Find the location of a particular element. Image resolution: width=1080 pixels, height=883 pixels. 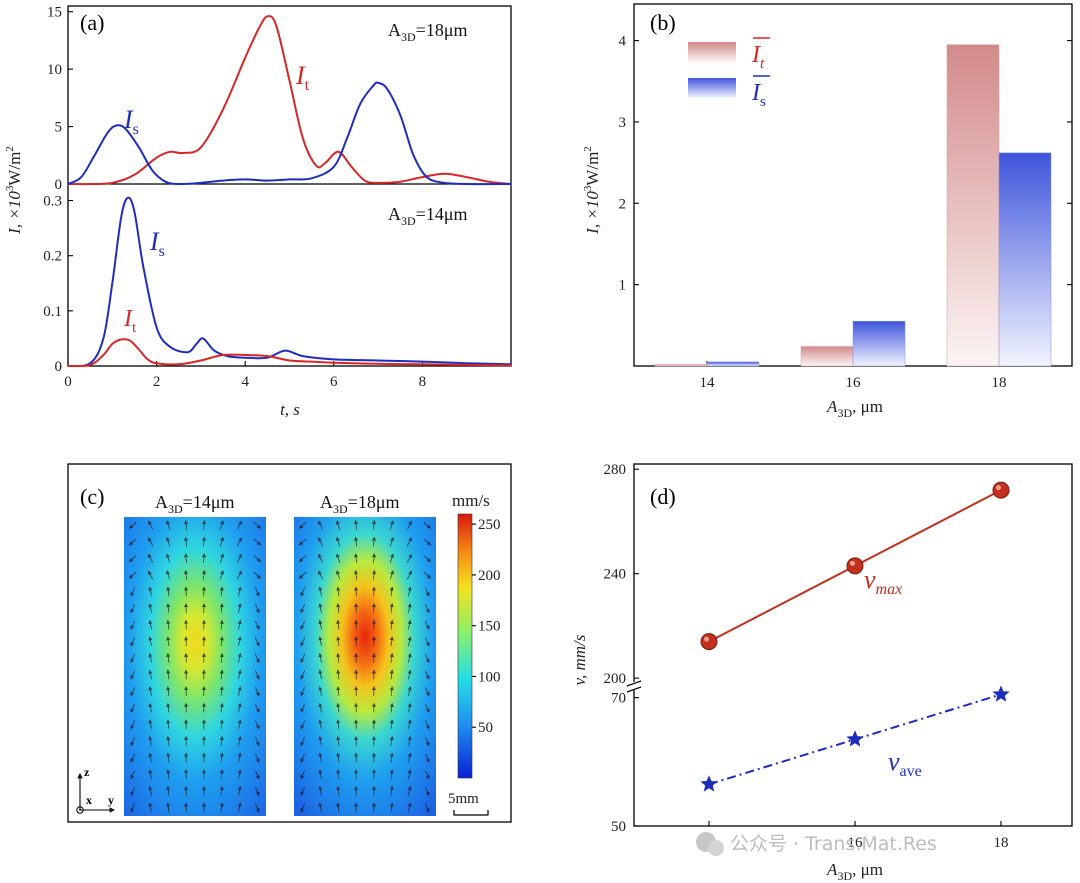

ytick-label-b: 4 is located at coordinates (623, 42).